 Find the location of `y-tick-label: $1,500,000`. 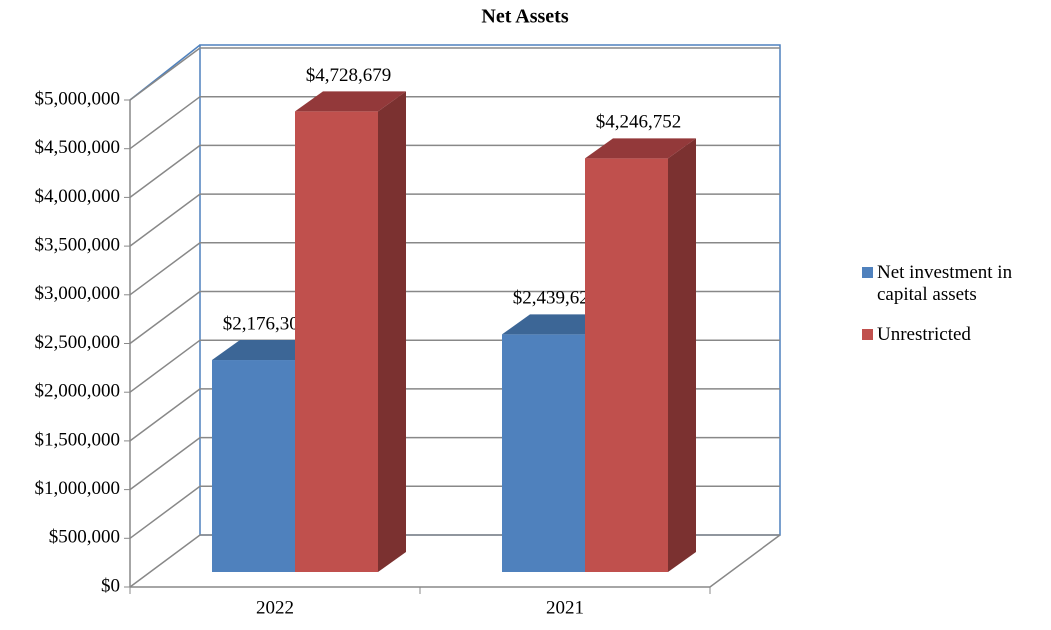

y-tick-label: $1,500,000 is located at coordinates (78, 439).